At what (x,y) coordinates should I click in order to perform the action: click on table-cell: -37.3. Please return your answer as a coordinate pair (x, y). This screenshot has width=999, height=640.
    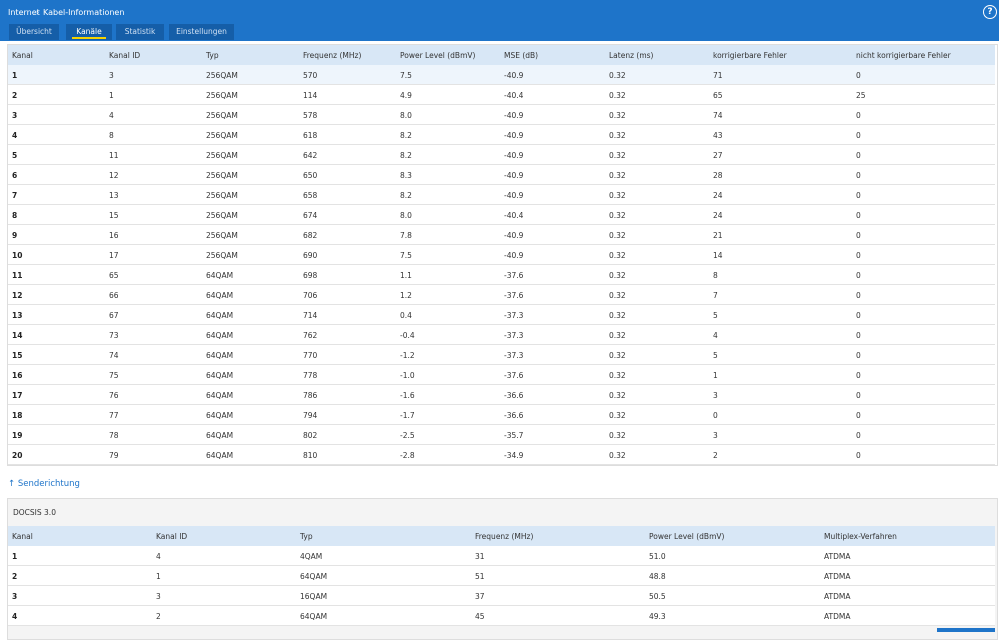
    Looking at the image, I should click on (514, 315).